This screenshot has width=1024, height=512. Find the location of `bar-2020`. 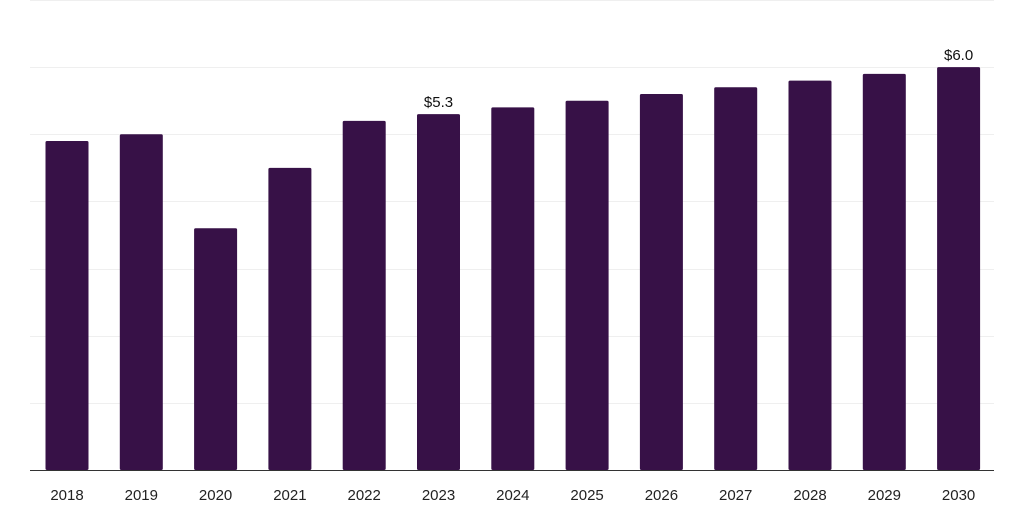

bar-2020 is located at coordinates (216, 349).